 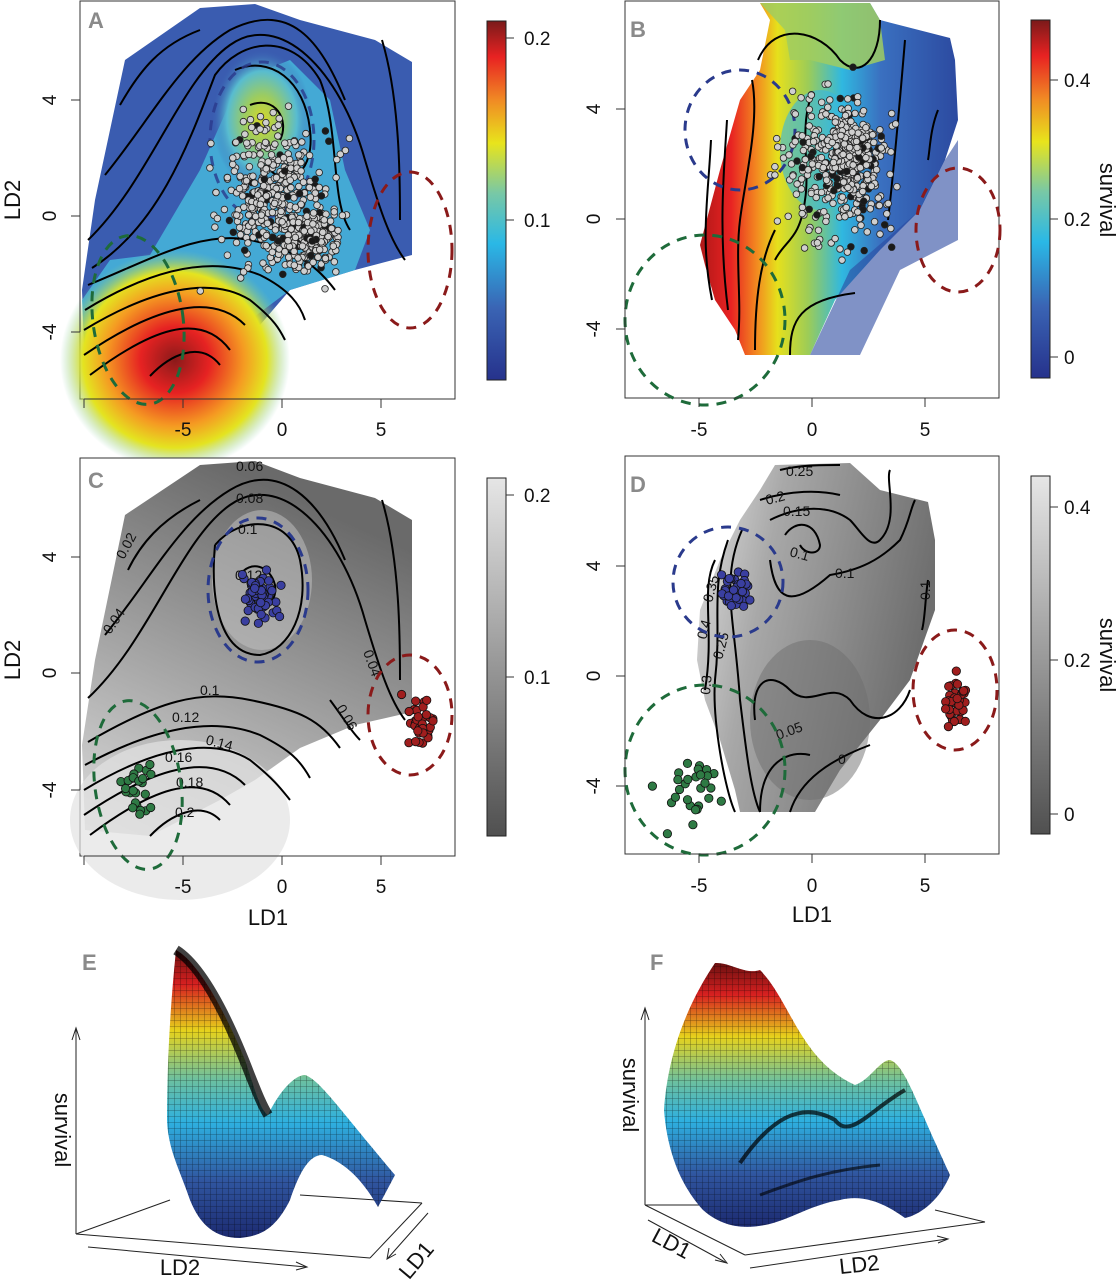 I want to click on x-tick-label: 0, so click(x=812, y=886).